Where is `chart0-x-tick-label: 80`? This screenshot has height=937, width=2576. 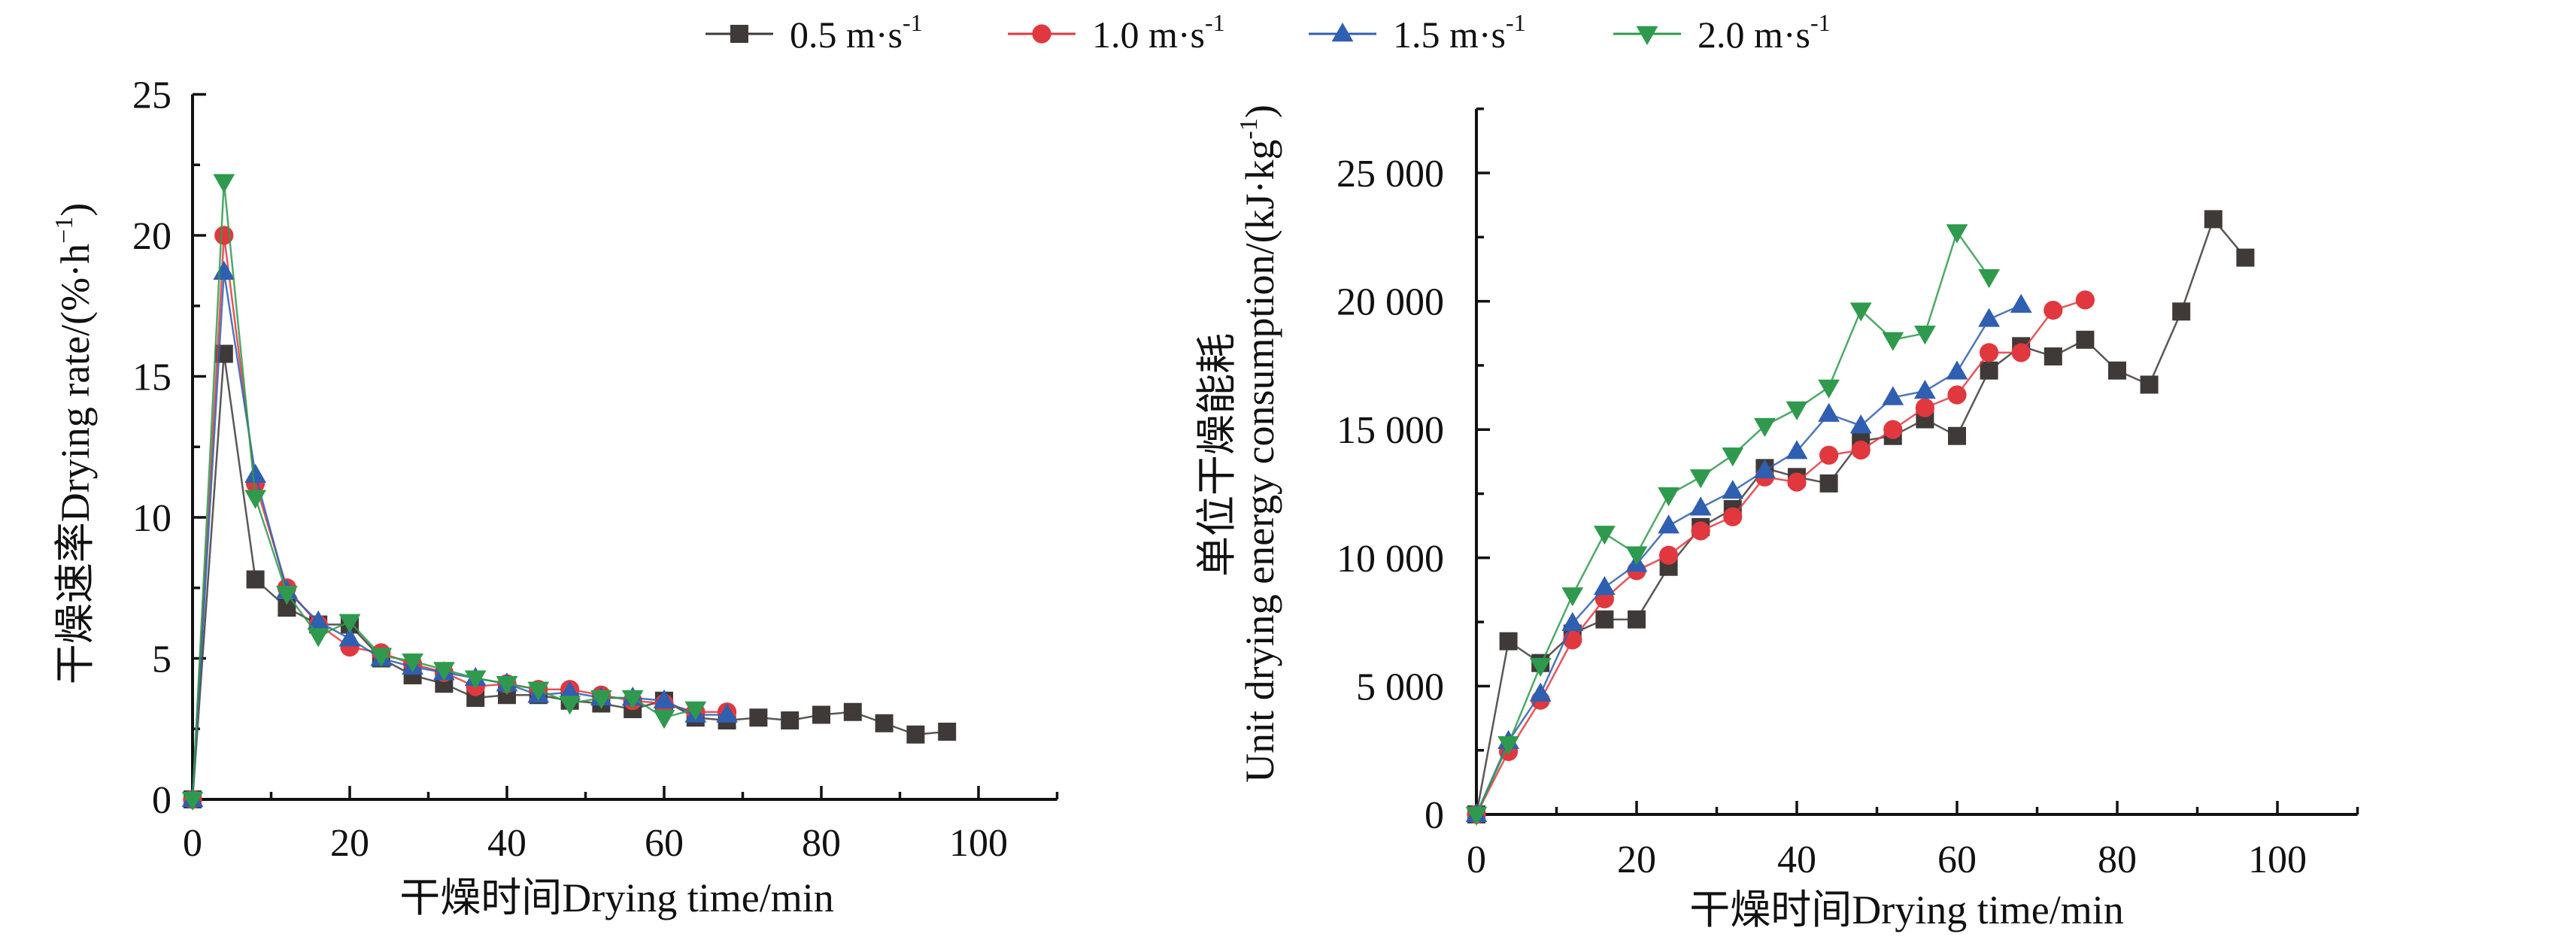
chart0-x-tick-label: 80 is located at coordinates (821, 844).